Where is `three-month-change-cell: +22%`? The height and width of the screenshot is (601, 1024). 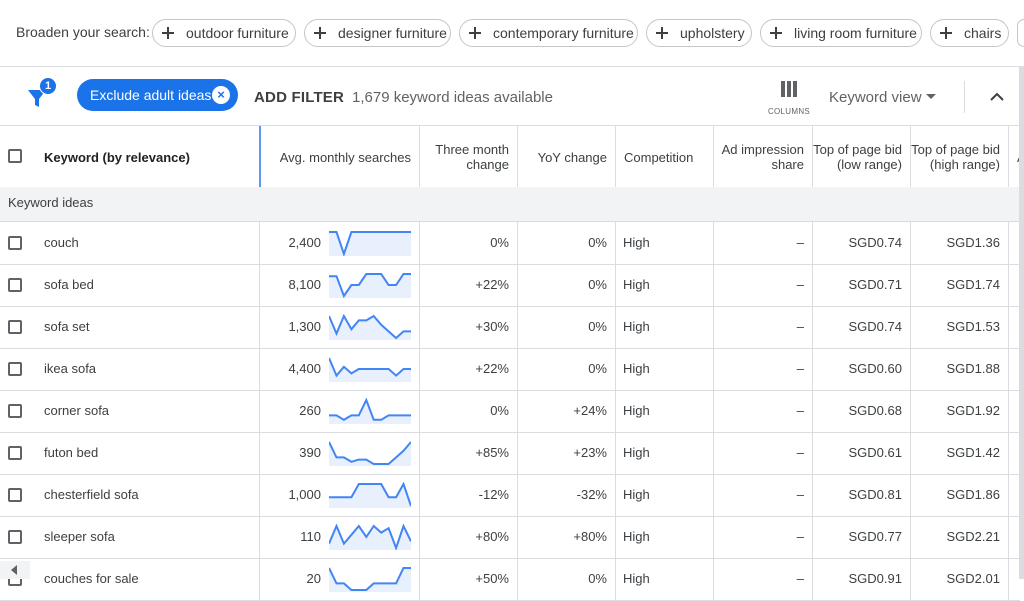
three-month-change-cell: +22% is located at coordinates (492, 284).